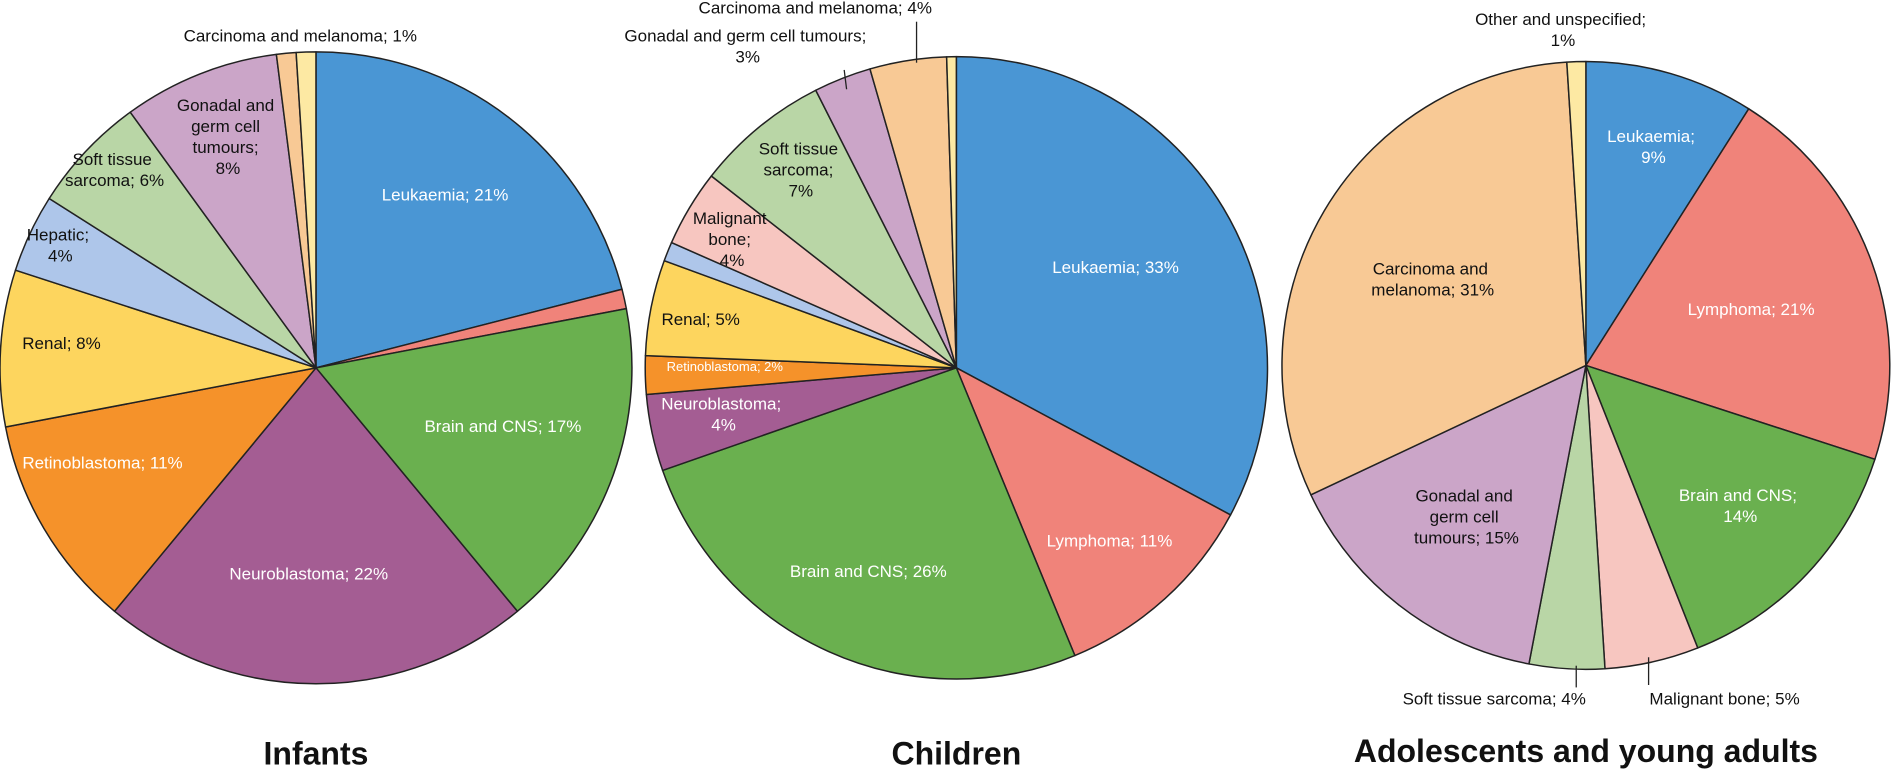  What do you see at coordinates (102, 463) in the screenshot?
I see `slice-label: Retinoblastoma; 11%` at bounding box center [102, 463].